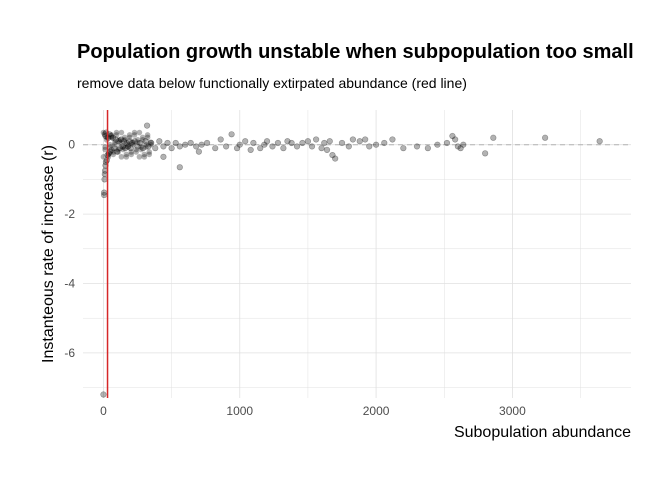 The height and width of the screenshot is (480, 672). What do you see at coordinates (69, 214) in the screenshot?
I see `y-tick-label: -2` at bounding box center [69, 214].